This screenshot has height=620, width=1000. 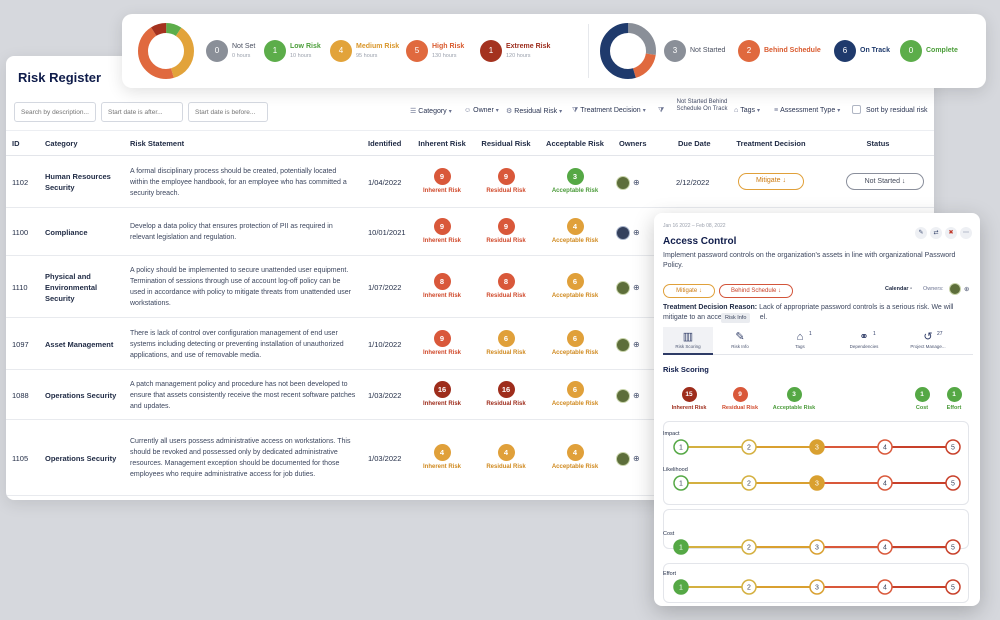 What do you see at coordinates (899, 289) in the screenshot?
I see `calendar-link: Calendar ▫` at bounding box center [899, 289].